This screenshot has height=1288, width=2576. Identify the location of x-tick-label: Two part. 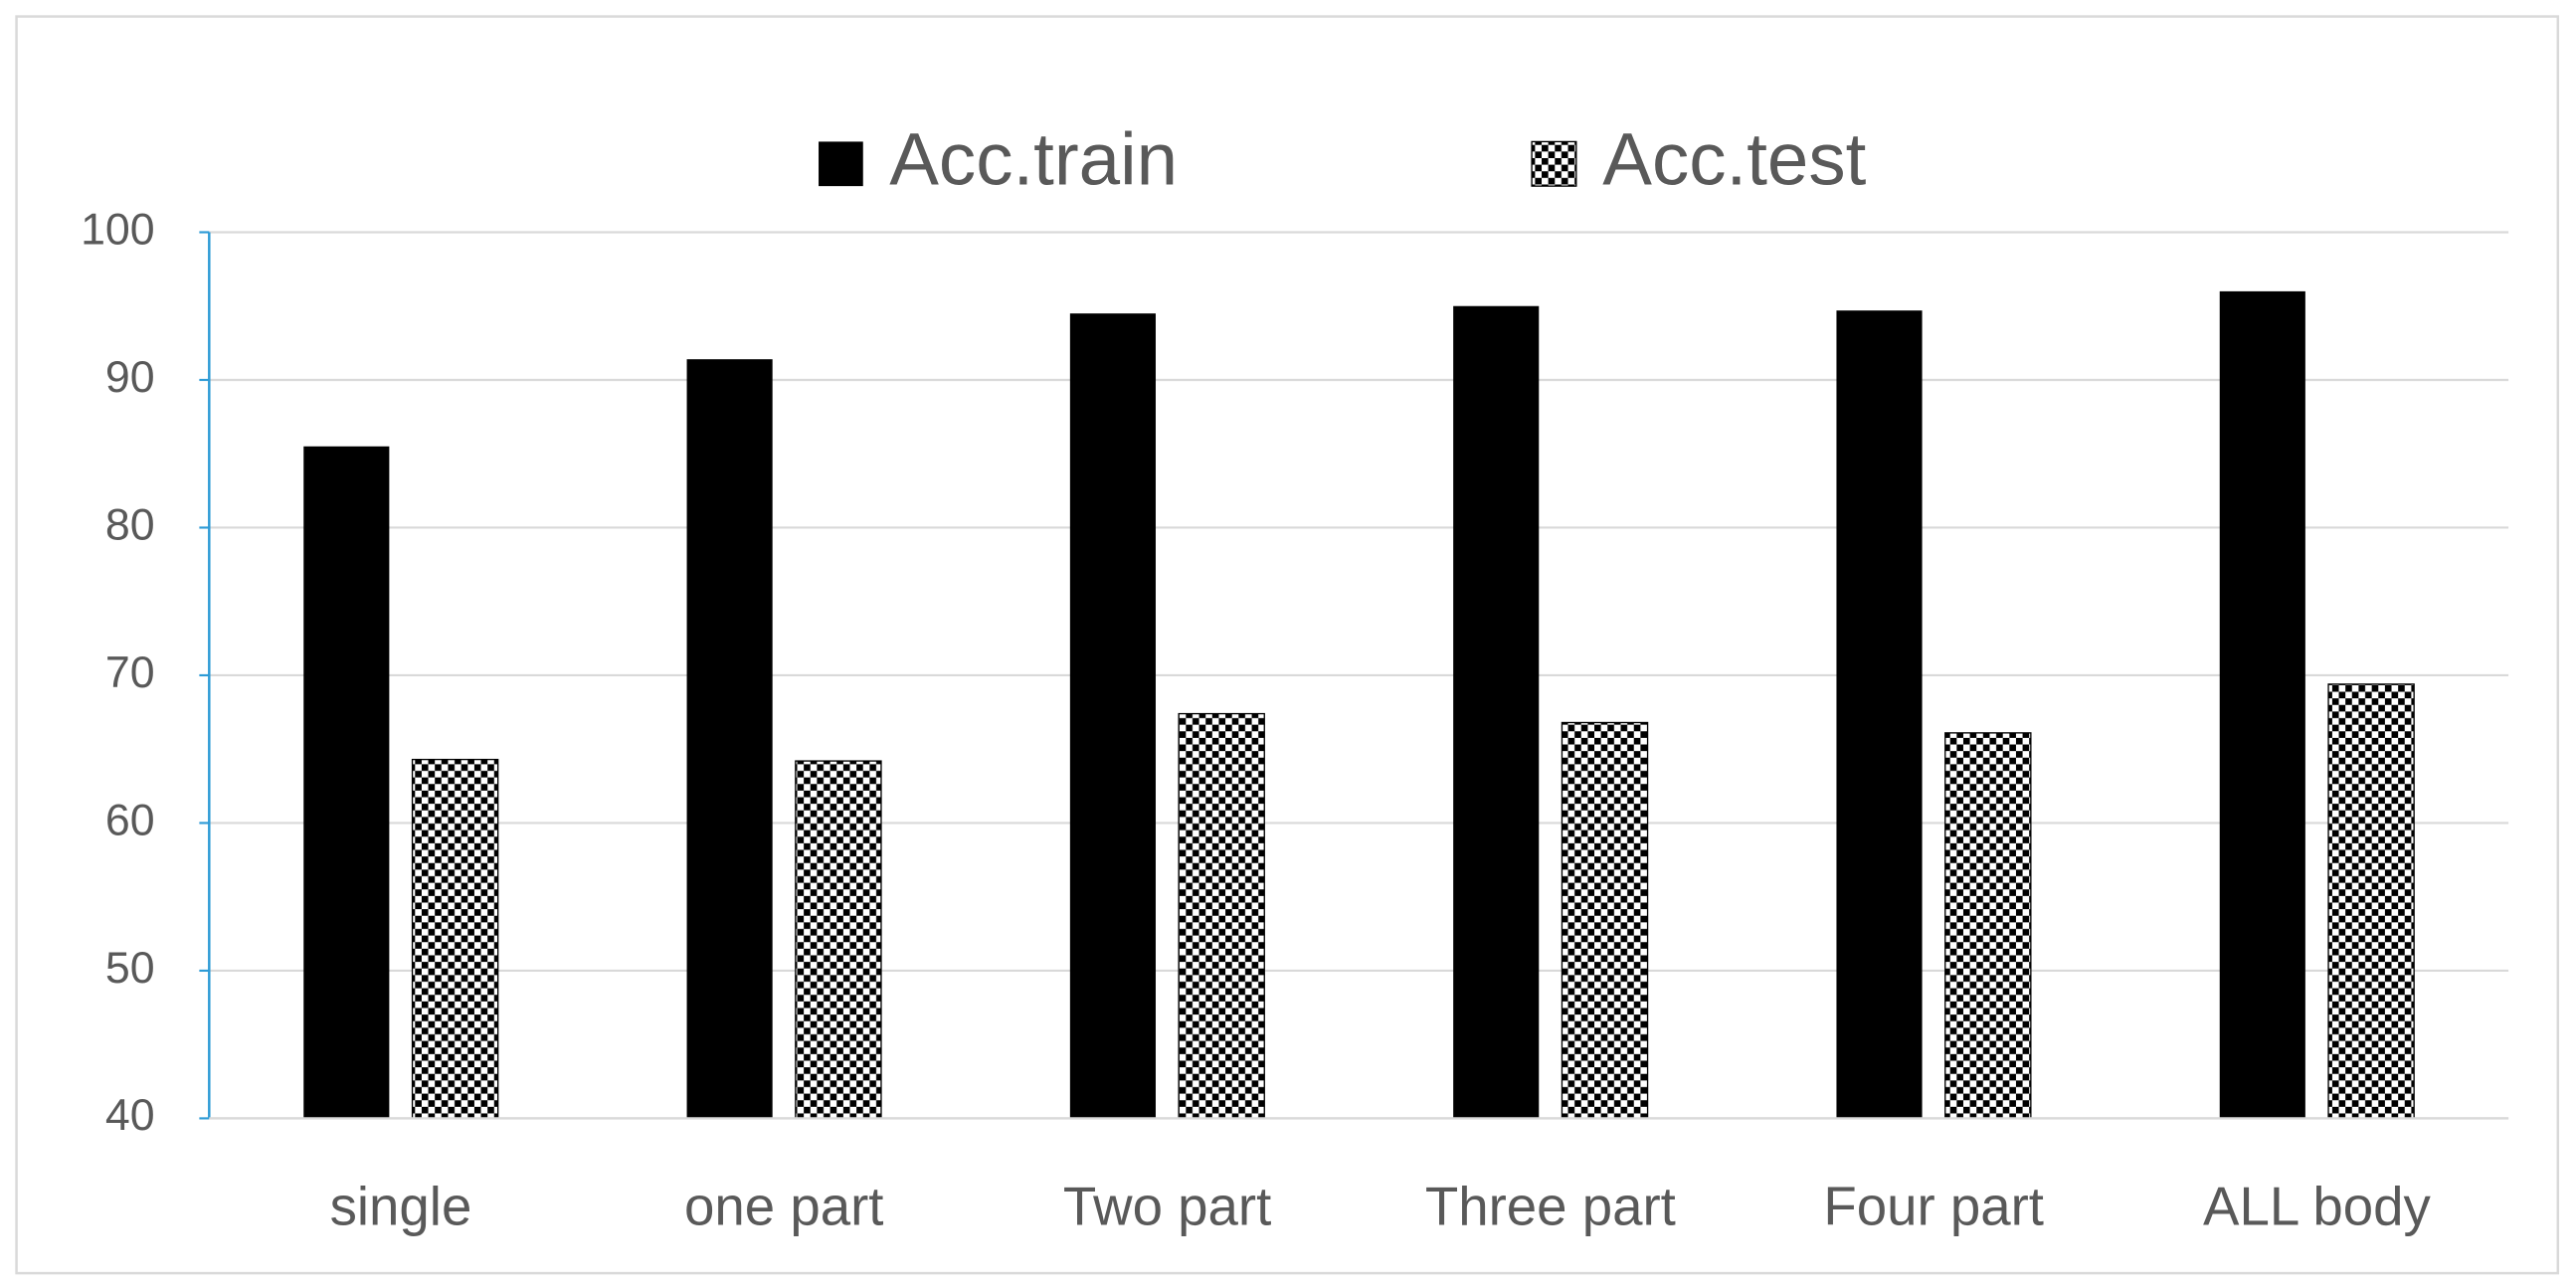
(1167, 1207).